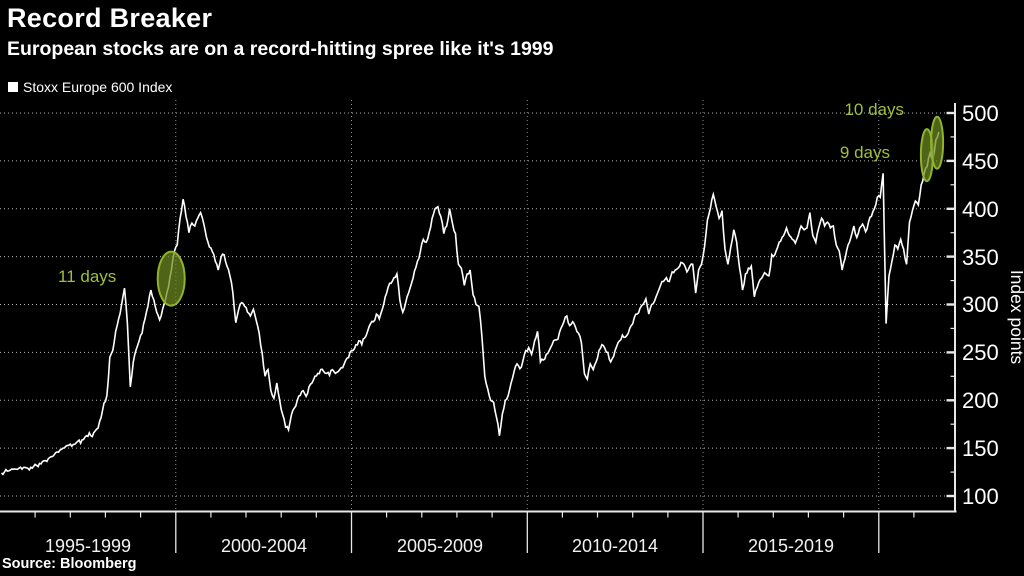 This screenshot has height=576, width=1024. I want to click on y-axis-tick-labels: 500 450 400 350 300 250 200 150 100, so click(980, 305).